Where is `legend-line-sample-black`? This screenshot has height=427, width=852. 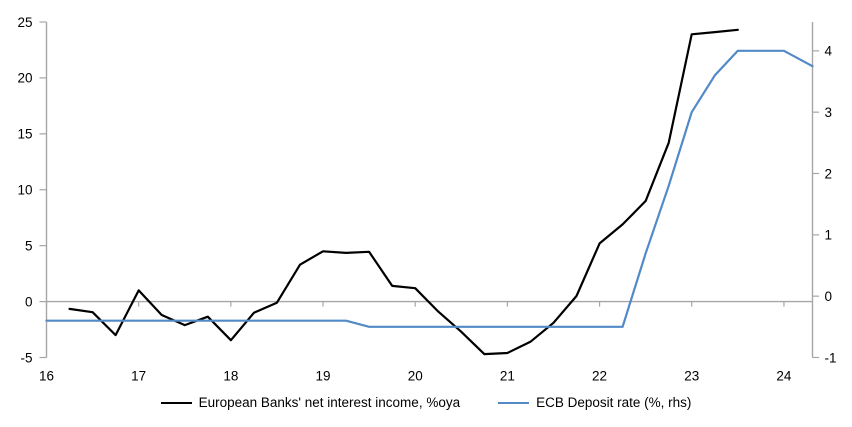 legend-line-sample-black is located at coordinates (176, 402).